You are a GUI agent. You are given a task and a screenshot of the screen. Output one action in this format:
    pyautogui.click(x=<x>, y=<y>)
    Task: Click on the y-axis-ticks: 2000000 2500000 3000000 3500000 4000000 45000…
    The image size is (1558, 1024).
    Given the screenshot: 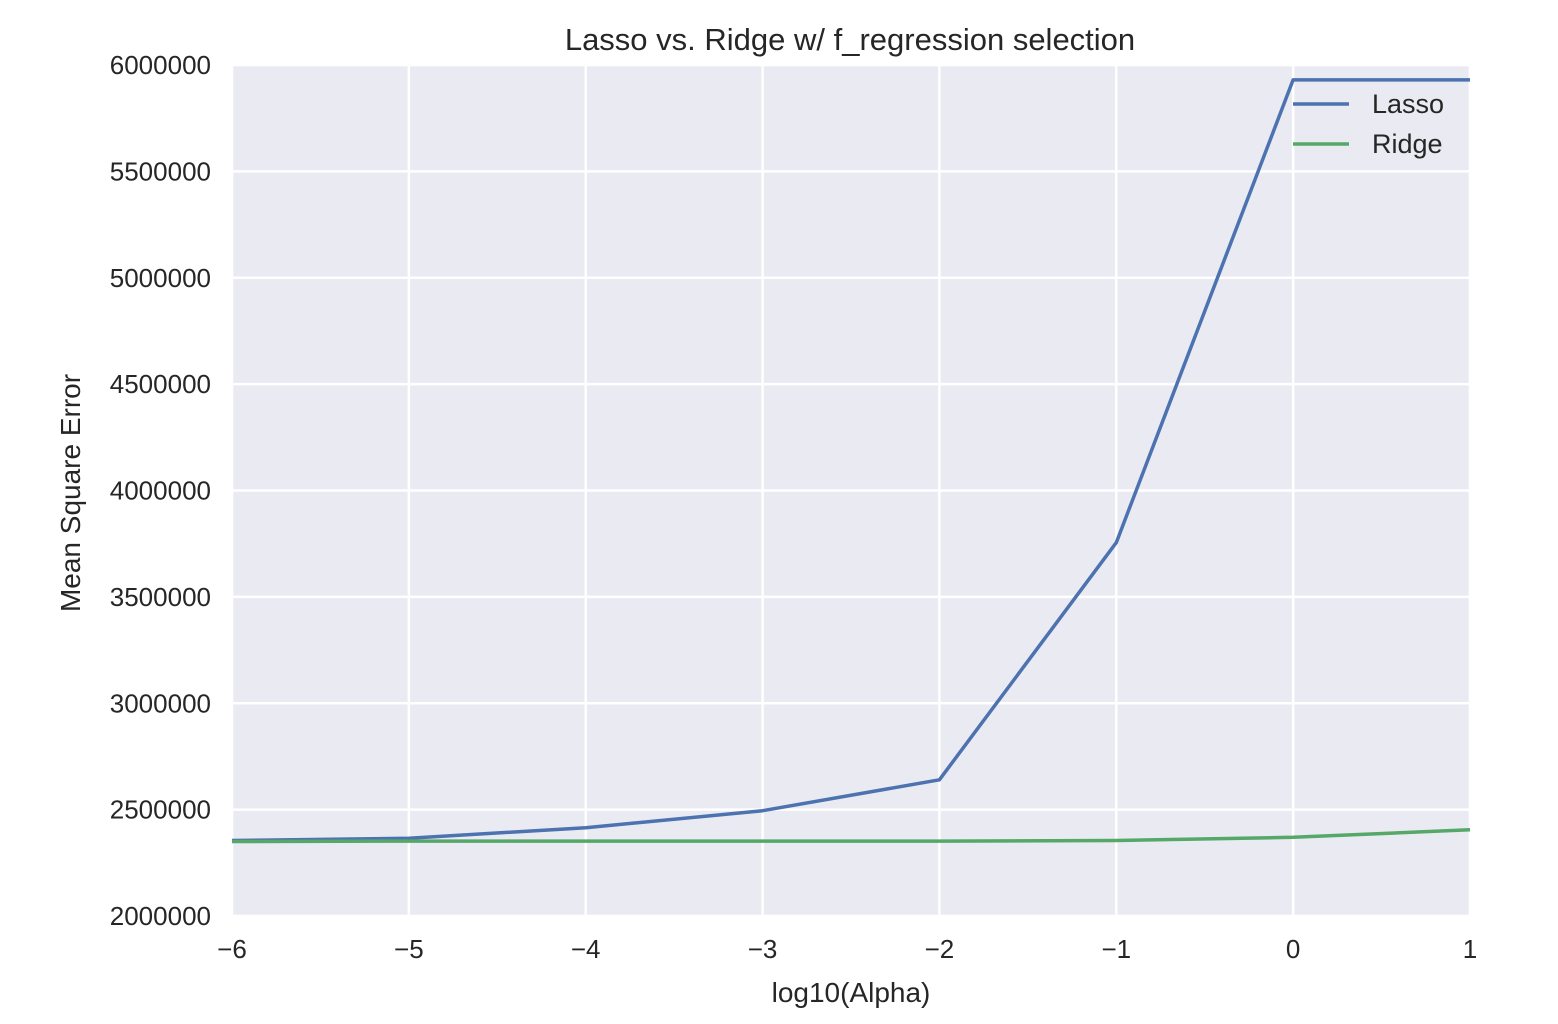 What is the action you would take?
    pyautogui.click(x=160, y=490)
    